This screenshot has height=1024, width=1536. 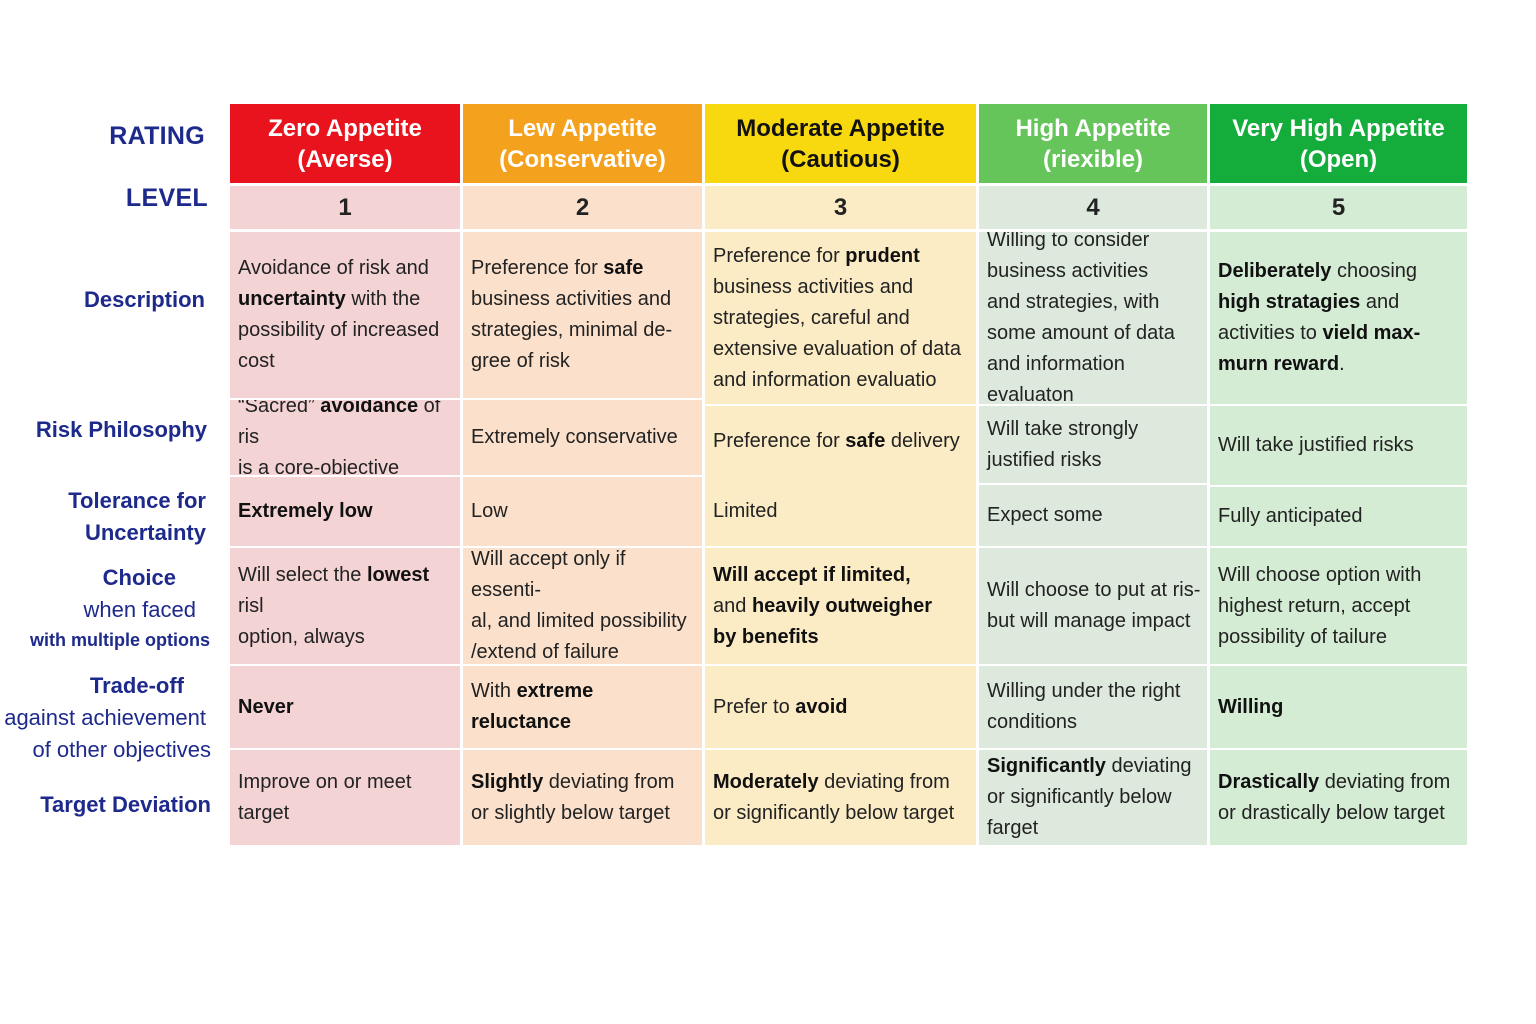 What do you see at coordinates (145, 532) in the screenshot?
I see `tolerance-label-line: Uncertainty` at bounding box center [145, 532].